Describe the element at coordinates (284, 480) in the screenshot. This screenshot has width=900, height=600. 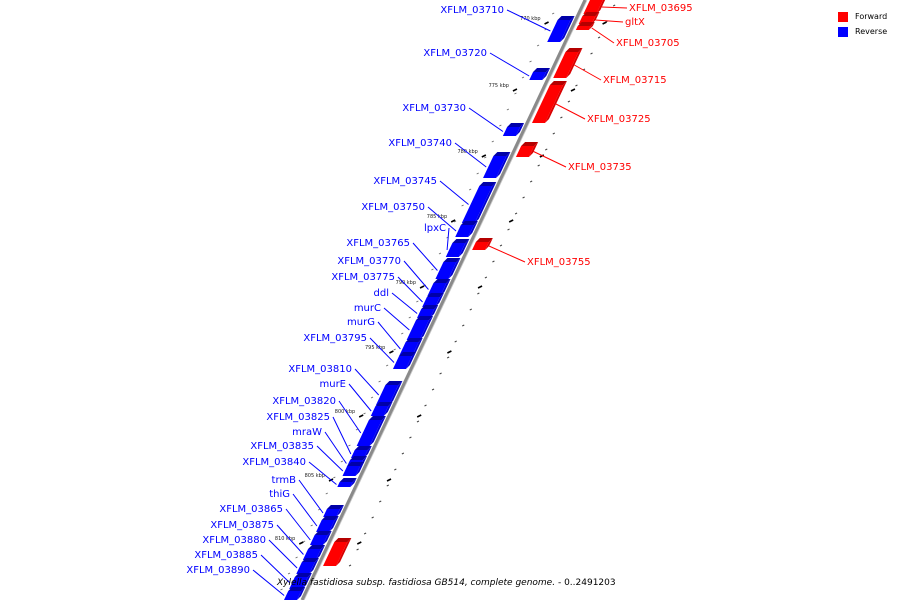
I see `gene-label-trmB: trmB` at that location.